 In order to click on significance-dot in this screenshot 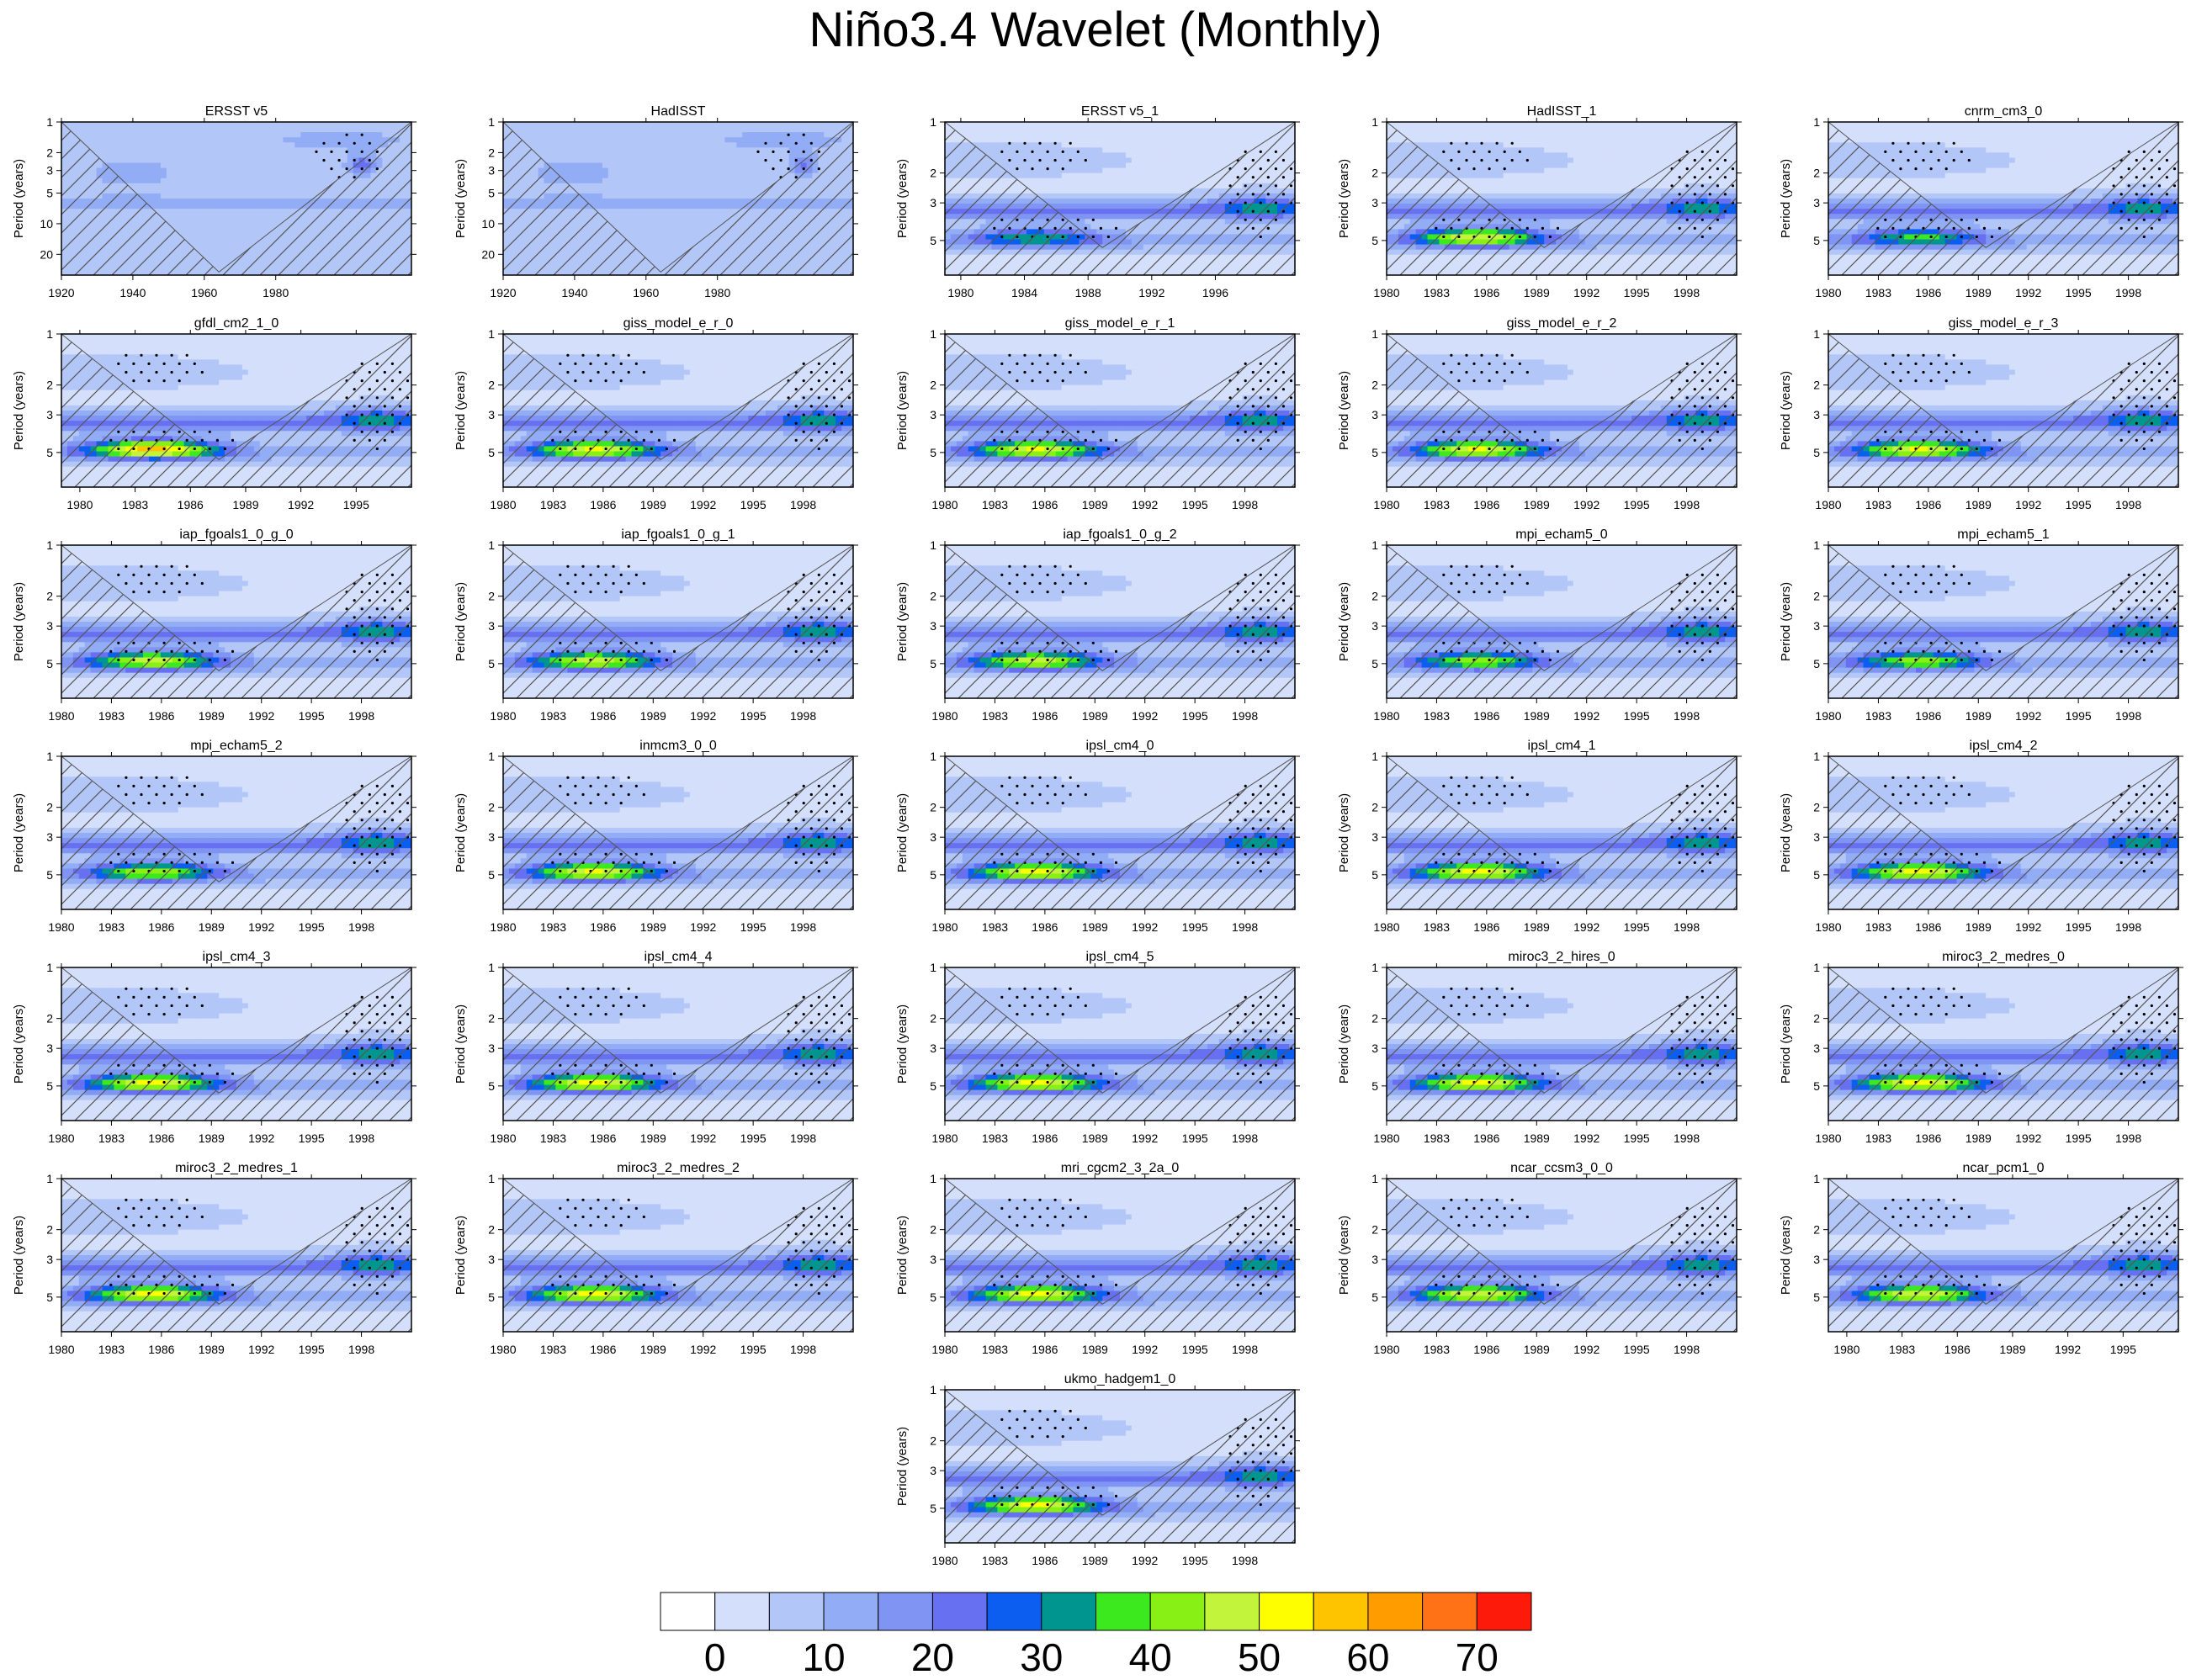, I will do `click(788, 169)`.